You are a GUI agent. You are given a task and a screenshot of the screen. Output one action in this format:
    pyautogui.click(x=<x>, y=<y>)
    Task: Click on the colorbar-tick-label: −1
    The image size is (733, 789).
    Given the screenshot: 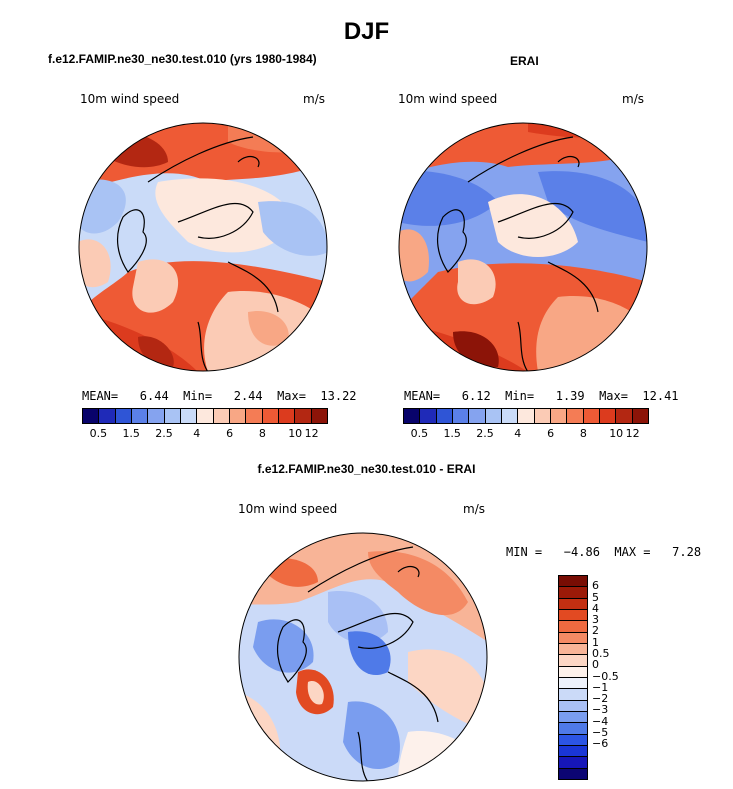 What is the action you would take?
    pyautogui.click(x=600, y=687)
    